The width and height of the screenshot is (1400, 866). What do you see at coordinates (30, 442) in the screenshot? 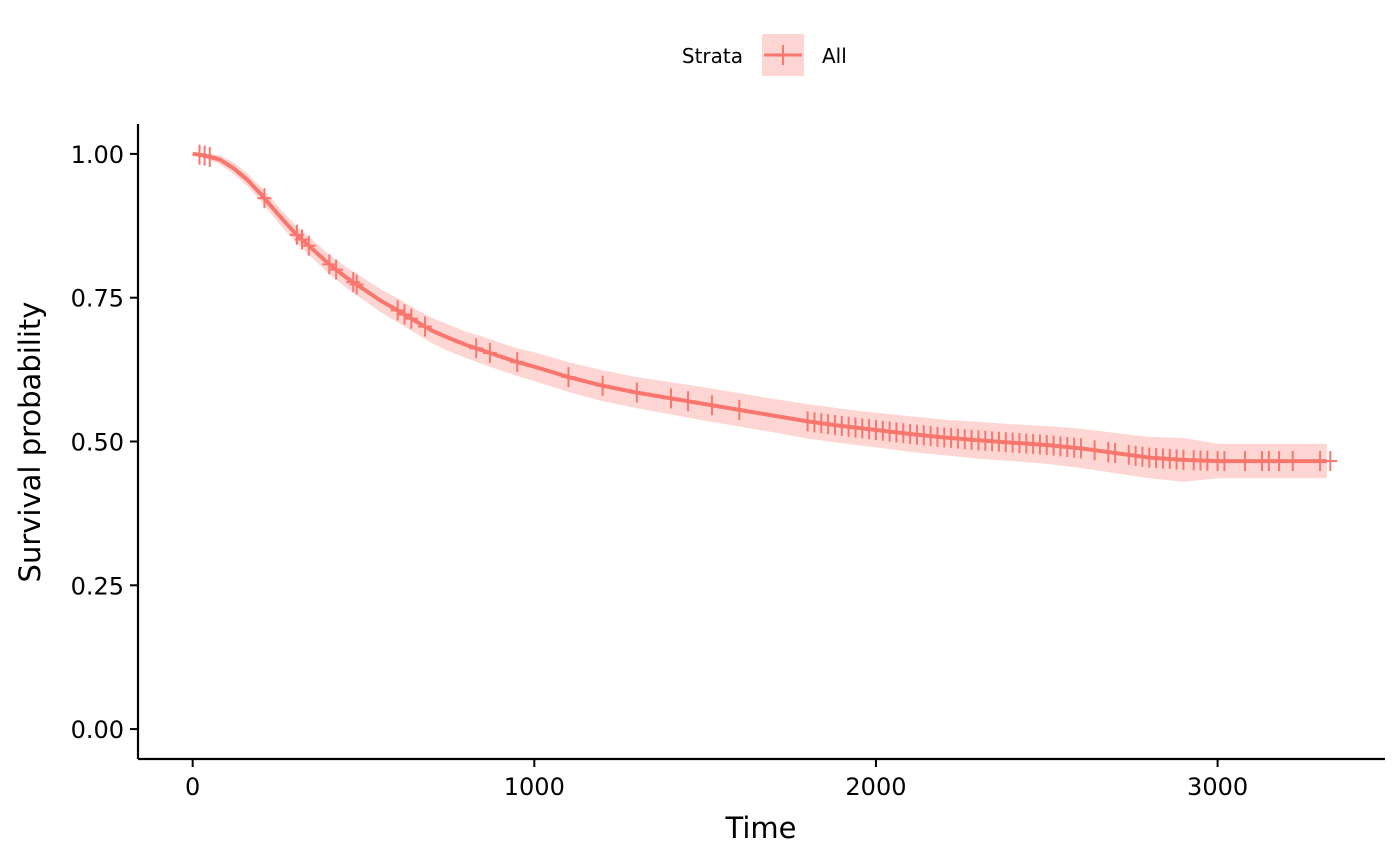
I see `y-axis-title: Survival probability` at bounding box center [30, 442].